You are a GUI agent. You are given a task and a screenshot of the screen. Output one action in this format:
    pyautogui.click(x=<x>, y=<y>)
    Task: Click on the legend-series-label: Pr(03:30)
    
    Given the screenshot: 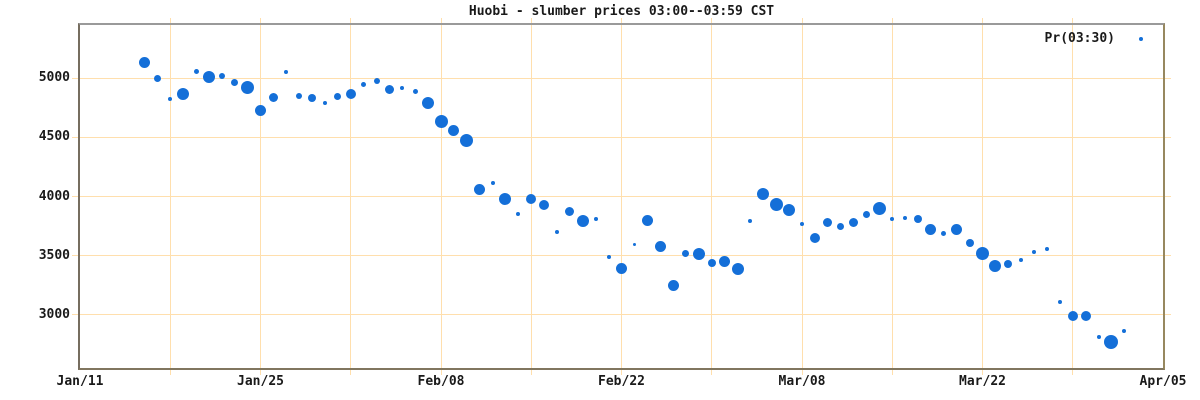 What is the action you would take?
    pyautogui.click(x=1079, y=38)
    